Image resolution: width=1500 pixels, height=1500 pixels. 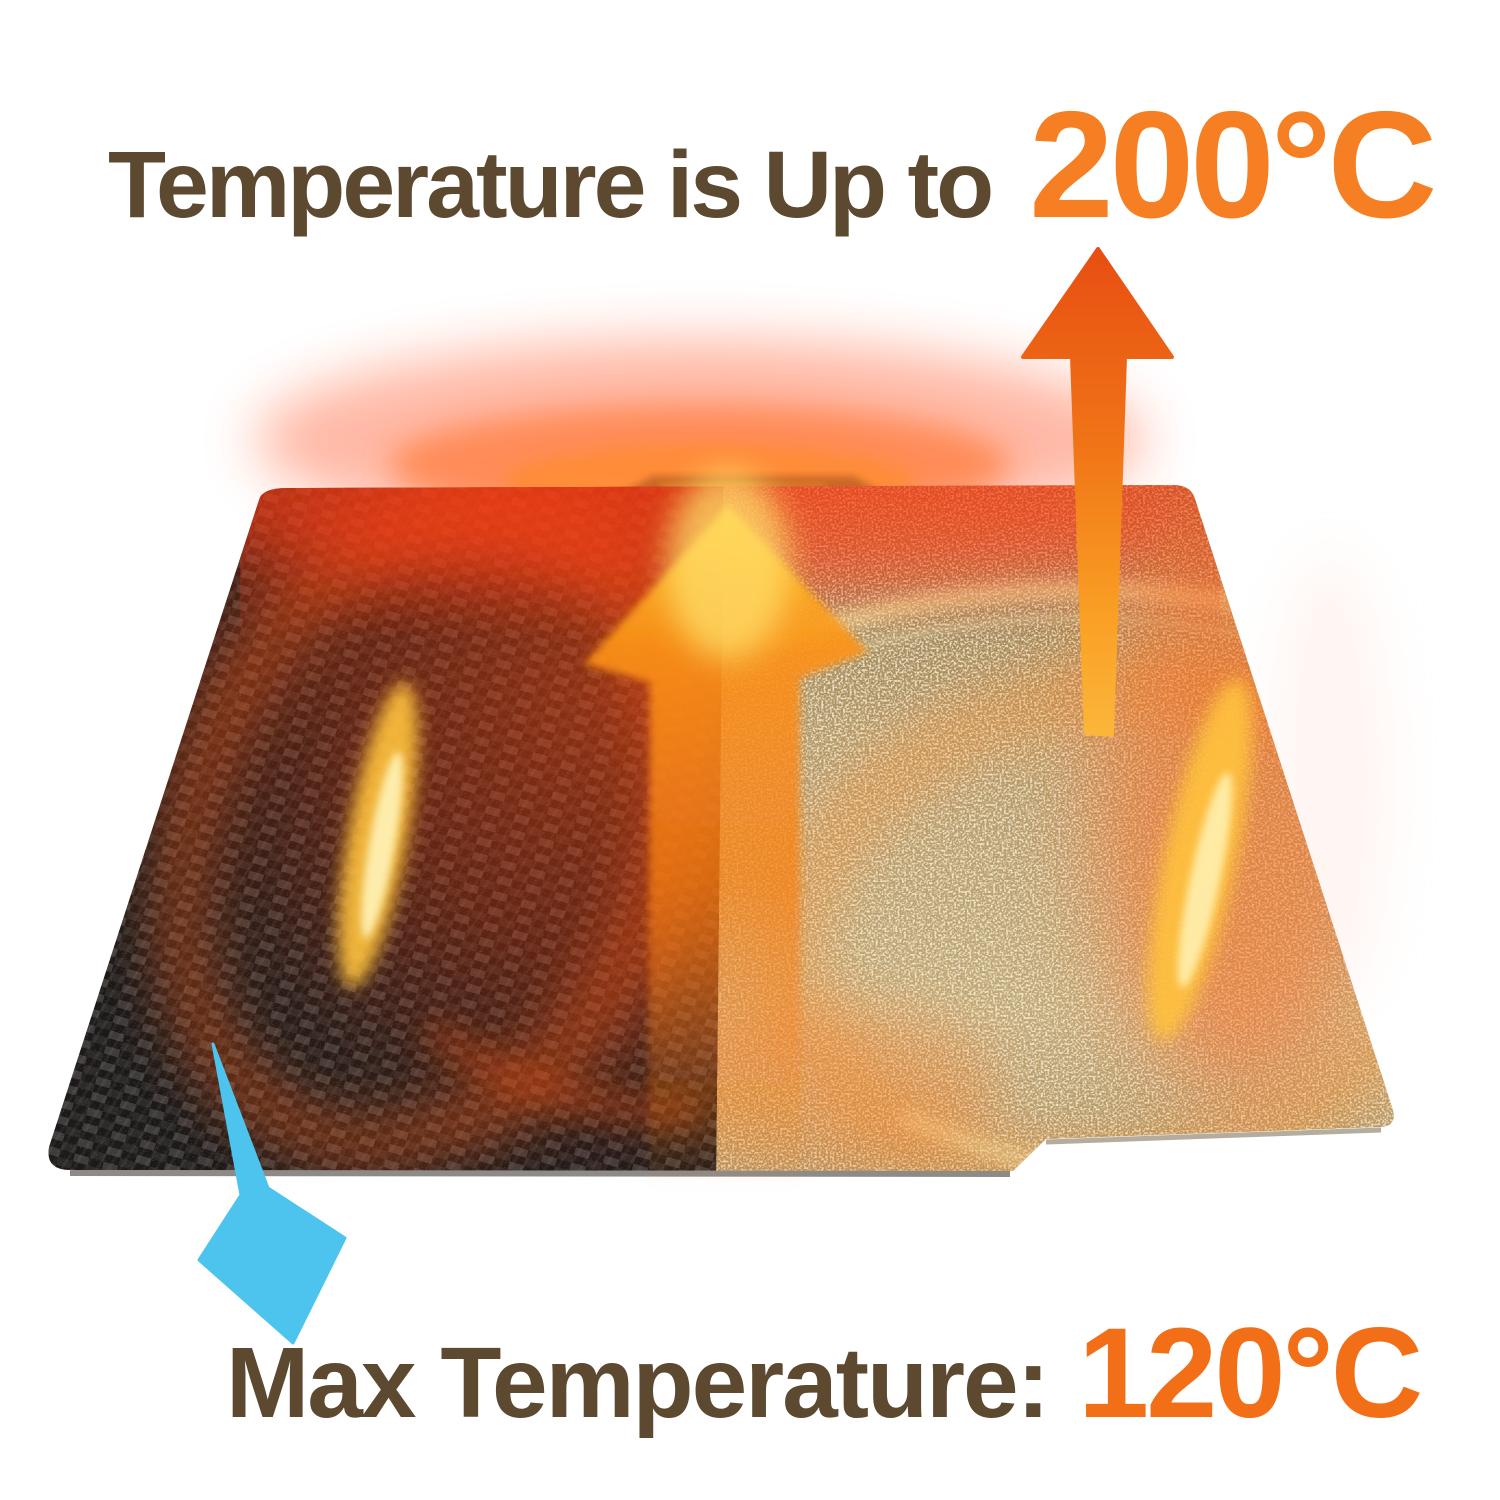 I want to click on footer-temperature-value: 120°C, so click(x=1250, y=1373).